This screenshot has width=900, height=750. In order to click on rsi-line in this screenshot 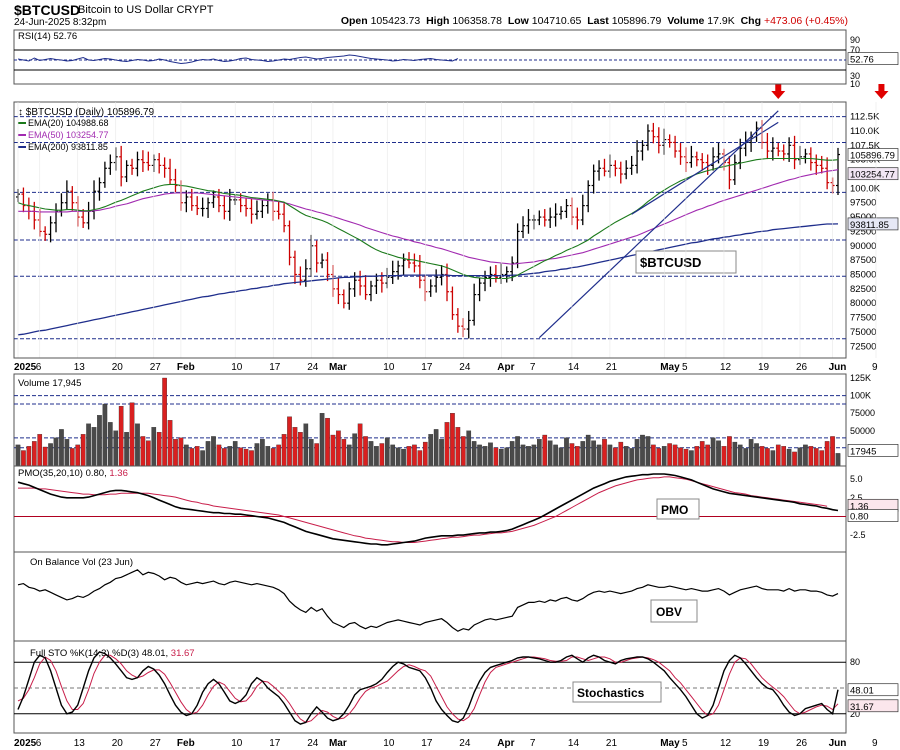, I will do `click(238, 59)`.